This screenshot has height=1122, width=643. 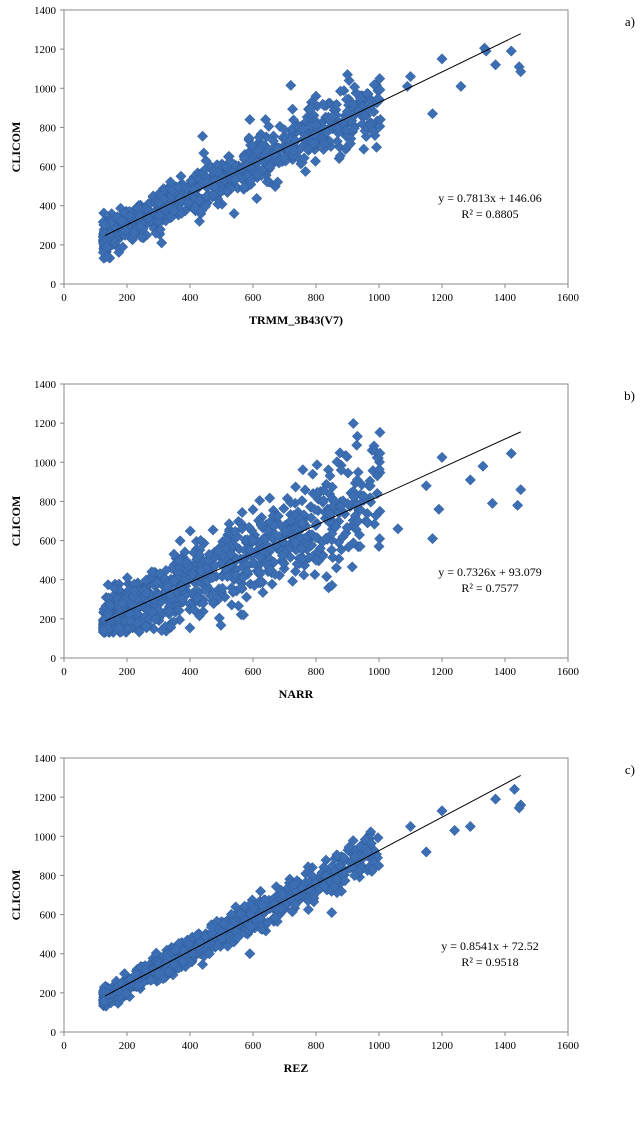 I want to click on x-axis-title: REZ, so click(x=296, y=1068).